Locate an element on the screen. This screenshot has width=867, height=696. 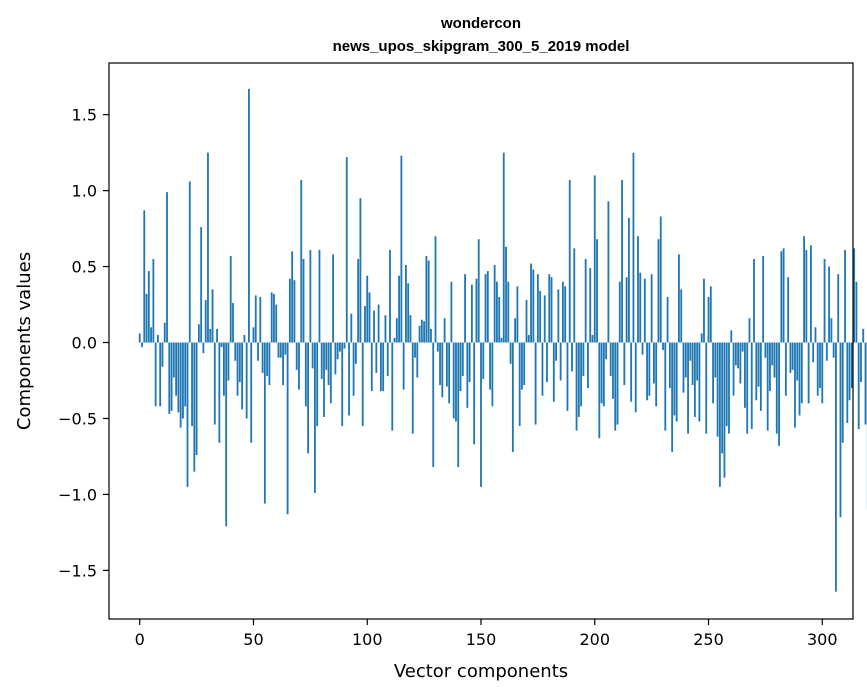
x-tick-label: 300 is located at coordinates (822, 639).